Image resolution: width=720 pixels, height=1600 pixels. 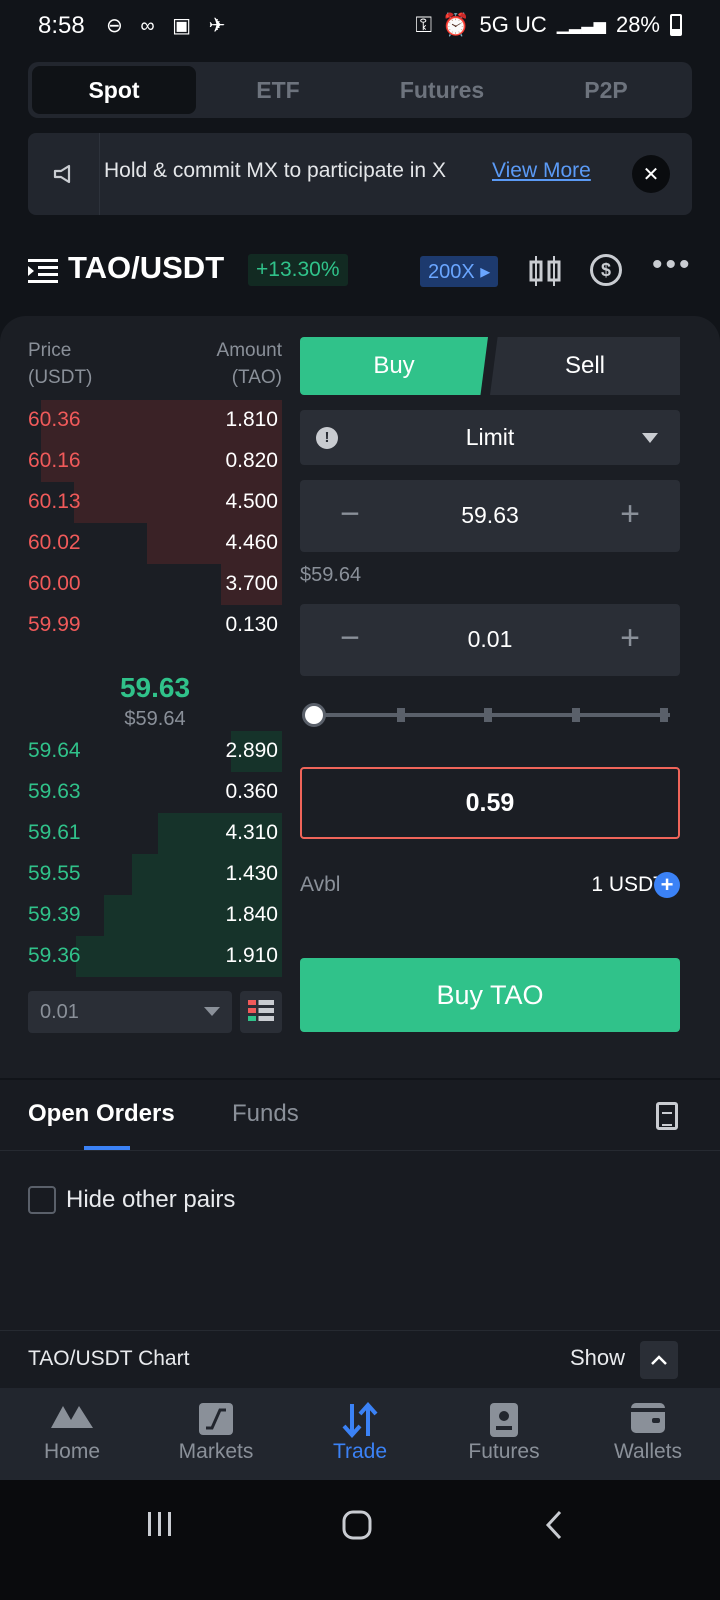 I want to click on home-button-icon, so click(x=357, y=1527).